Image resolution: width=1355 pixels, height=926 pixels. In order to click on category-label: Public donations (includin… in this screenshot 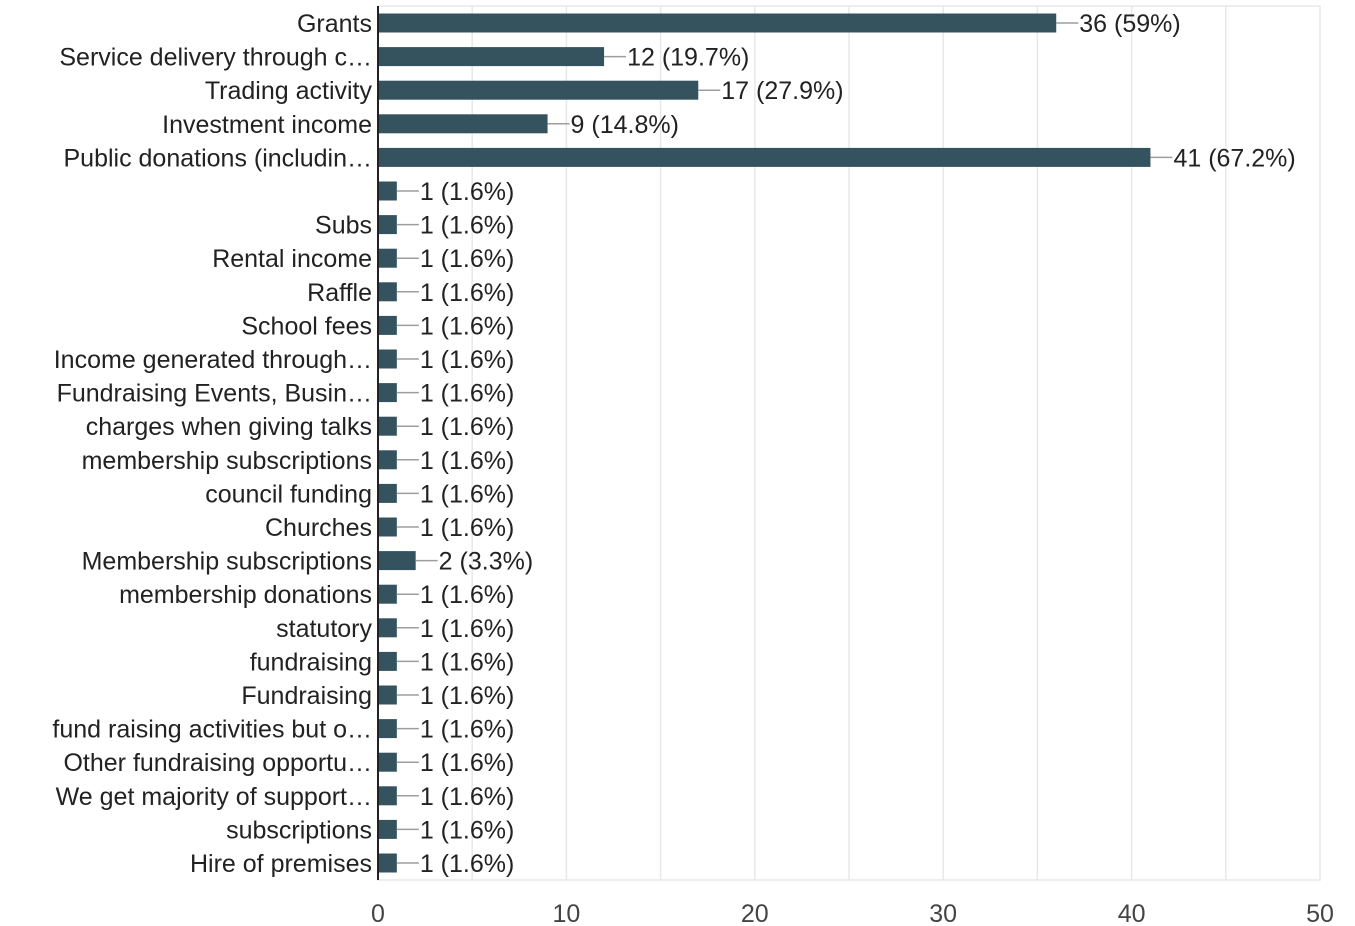, I will do `click(217, 158)`.